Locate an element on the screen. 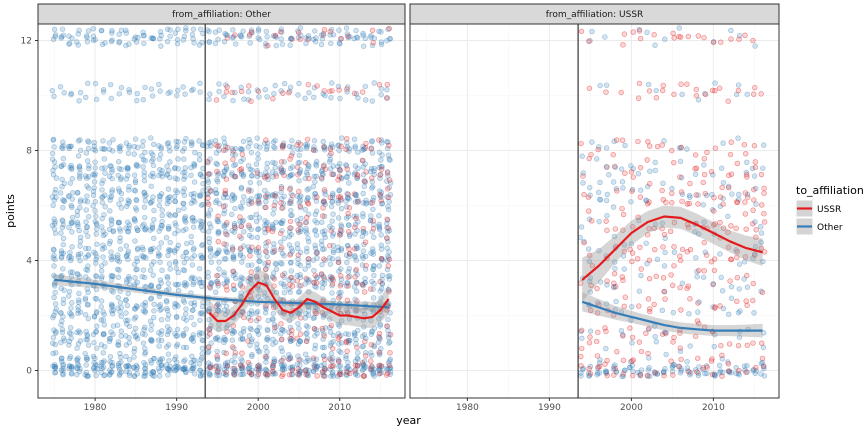 The width and height of the screenshot is (864, 436). legend-label: USSR is located at coordinates (829, 210).